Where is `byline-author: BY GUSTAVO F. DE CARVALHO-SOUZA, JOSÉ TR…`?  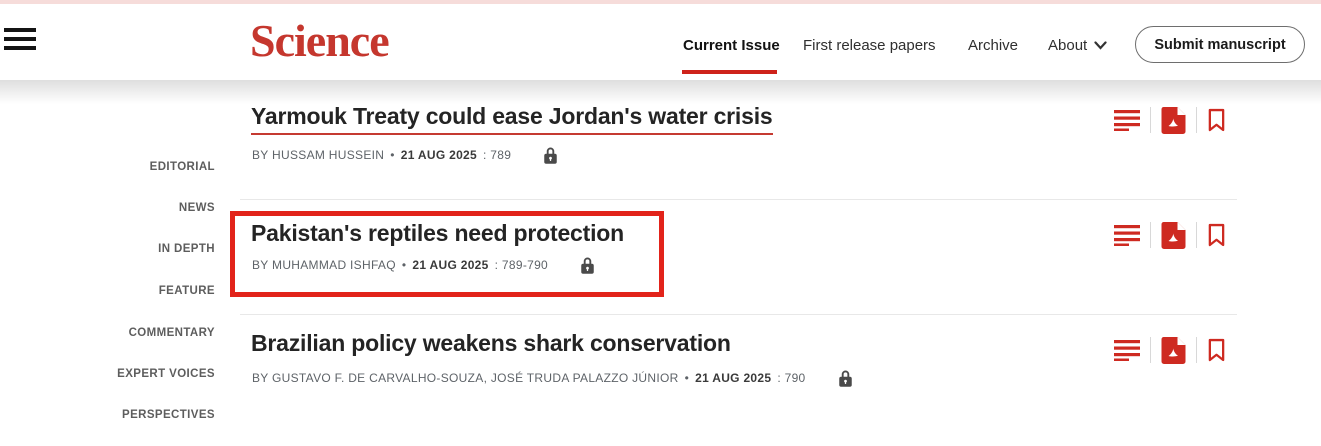 byline-author: BY GUSTAVO F. DE CARVALHO-SOUZA, JOSÉ TR… is located at coordinates (465, 378).